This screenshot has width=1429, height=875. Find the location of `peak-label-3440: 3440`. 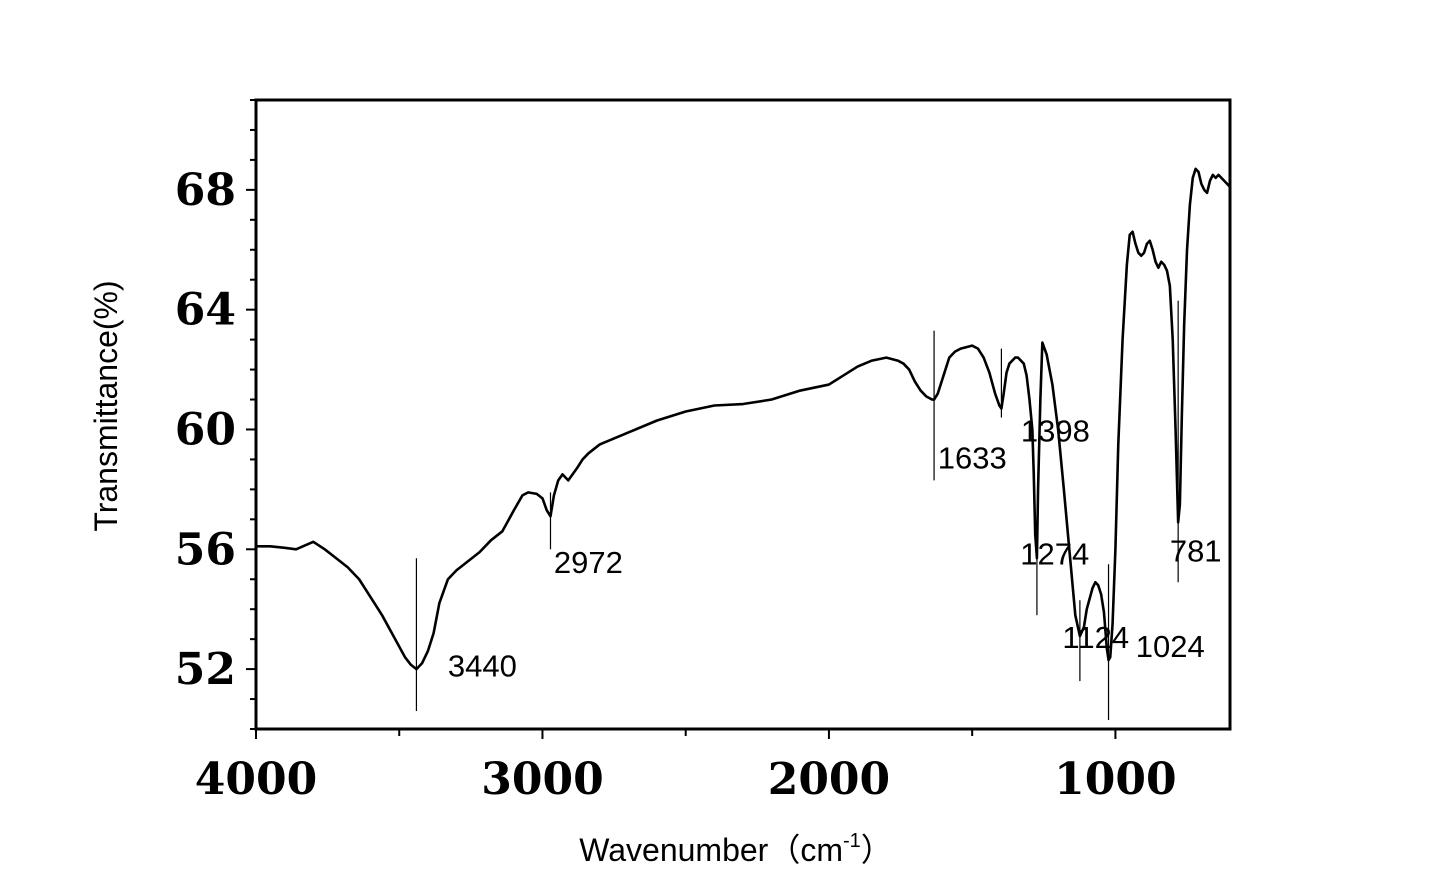

peak-label-3440: 3440 is located at coordinates (482, 666).